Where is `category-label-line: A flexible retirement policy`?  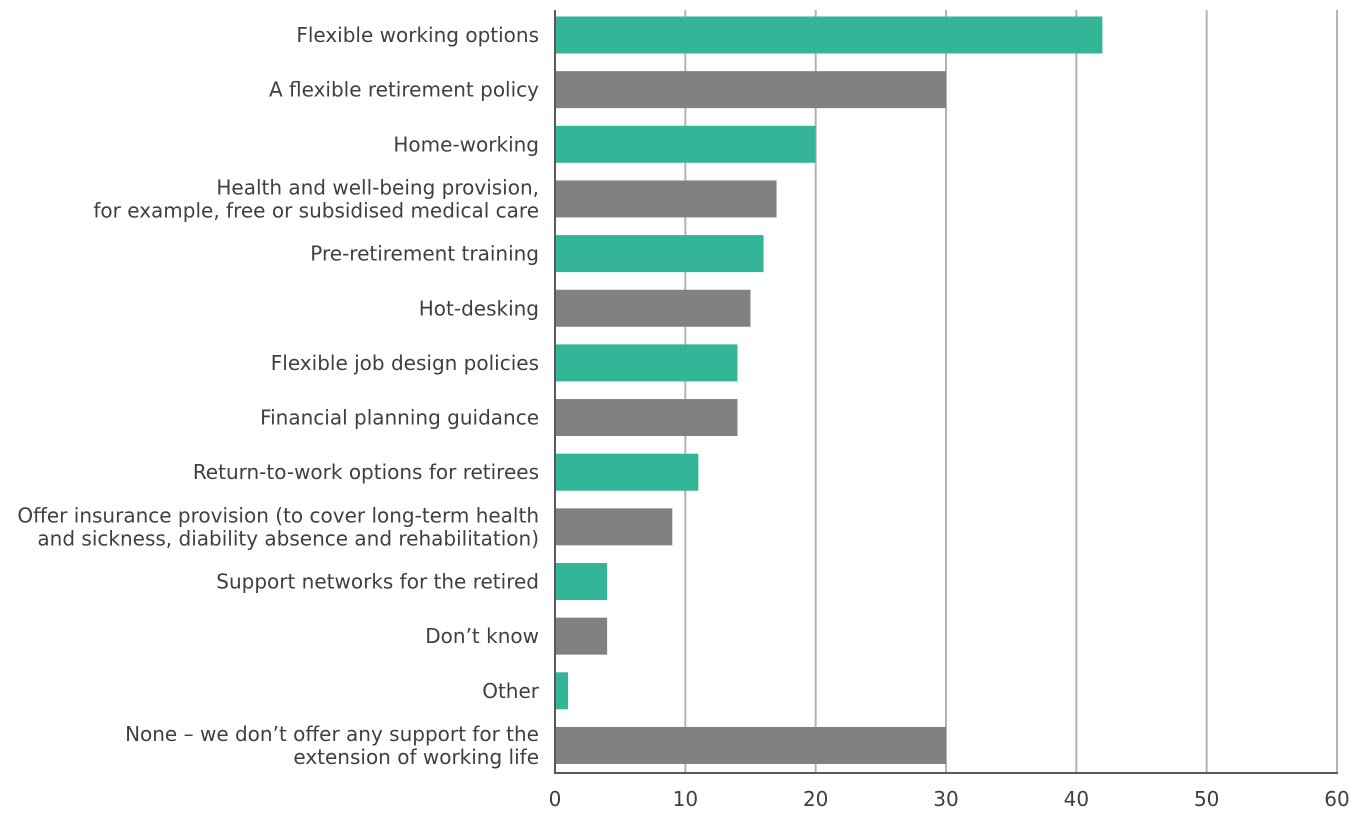
category-label-line: A flexible retirement policy is located at coordinates (404, 90).